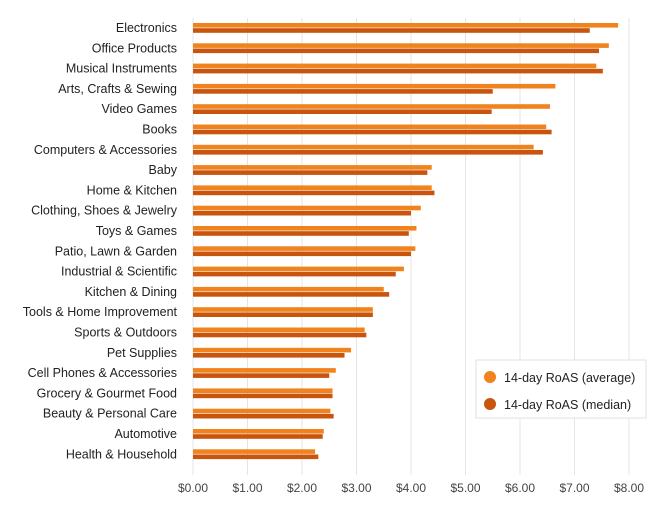 Image resolution: width=664 pixels, height=516 pixels. Describe the element at coordinates (574, 488) in the screenshot. I see `x-tick-label: $7.00` at that location.